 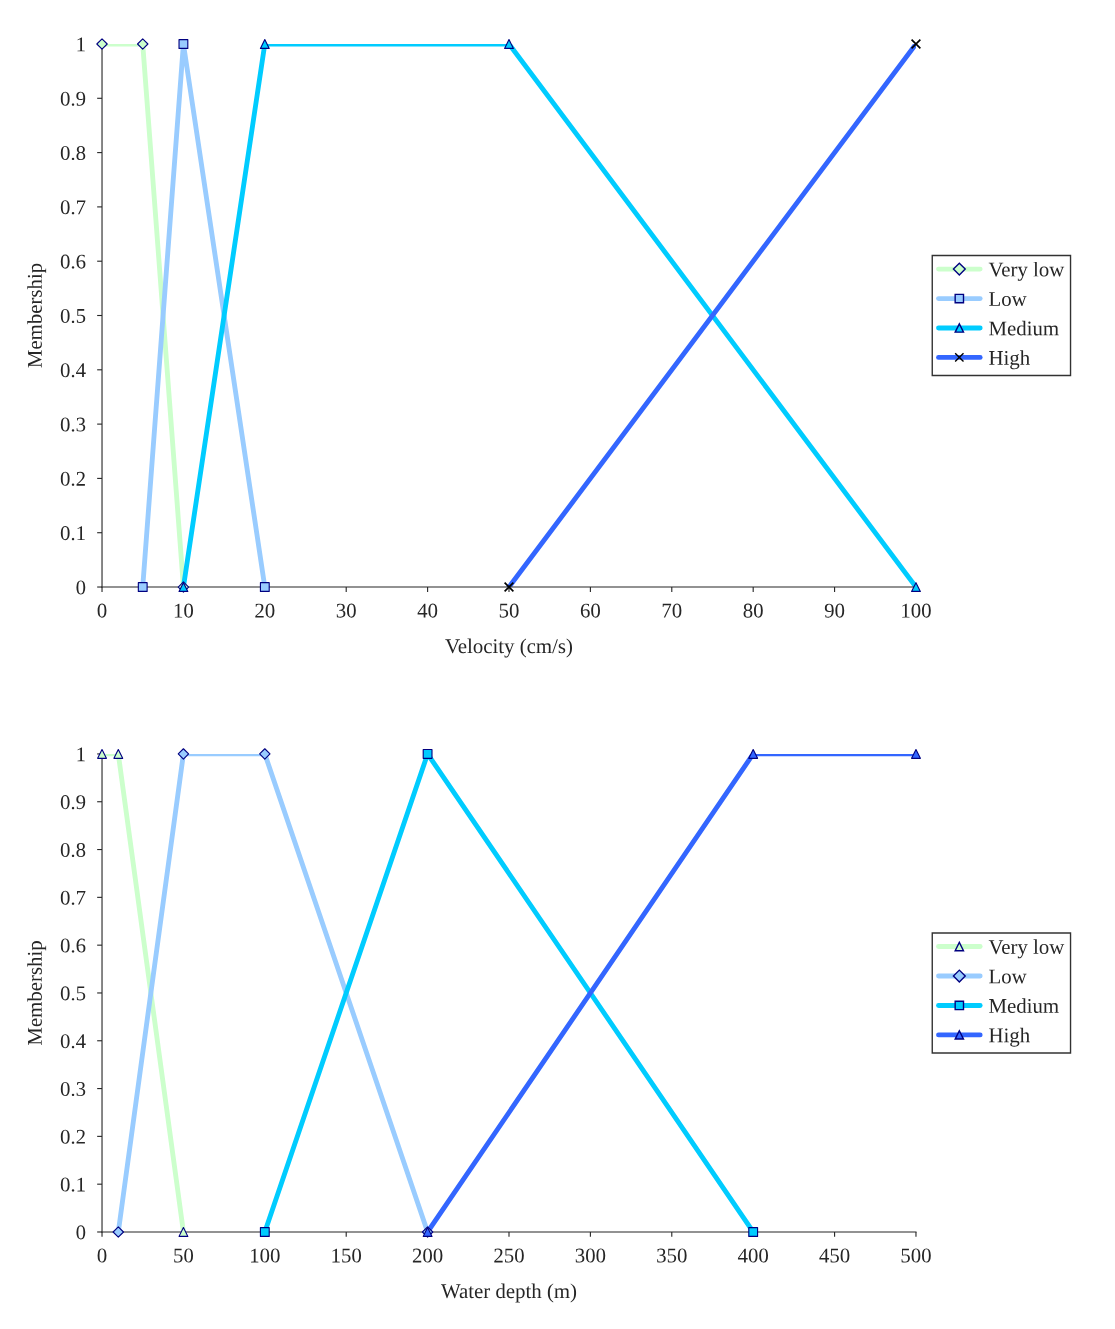 I want to click on x-axis-title: Velocity (cm/s), so click(x=509, y=648).